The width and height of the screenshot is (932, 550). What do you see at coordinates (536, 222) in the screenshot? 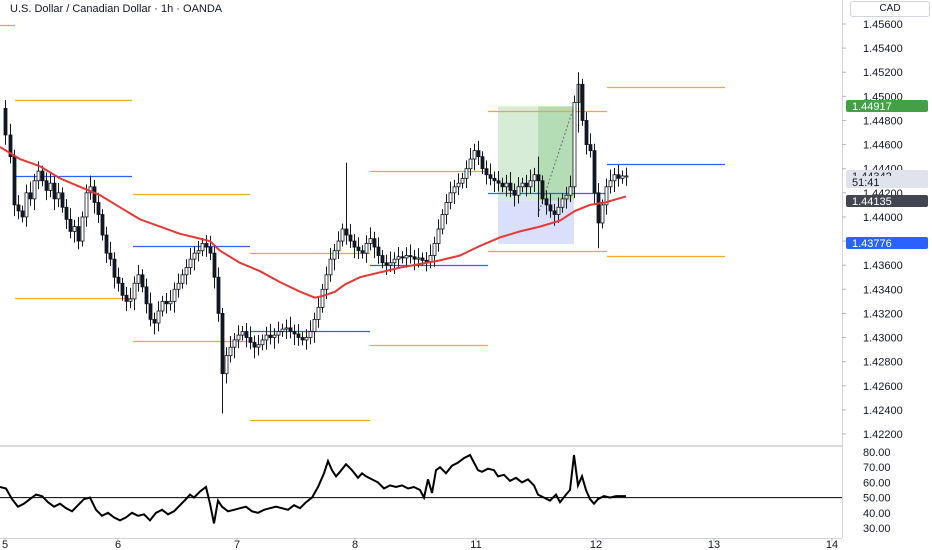
I see `loss-zone` at bounding box center [536, 222].